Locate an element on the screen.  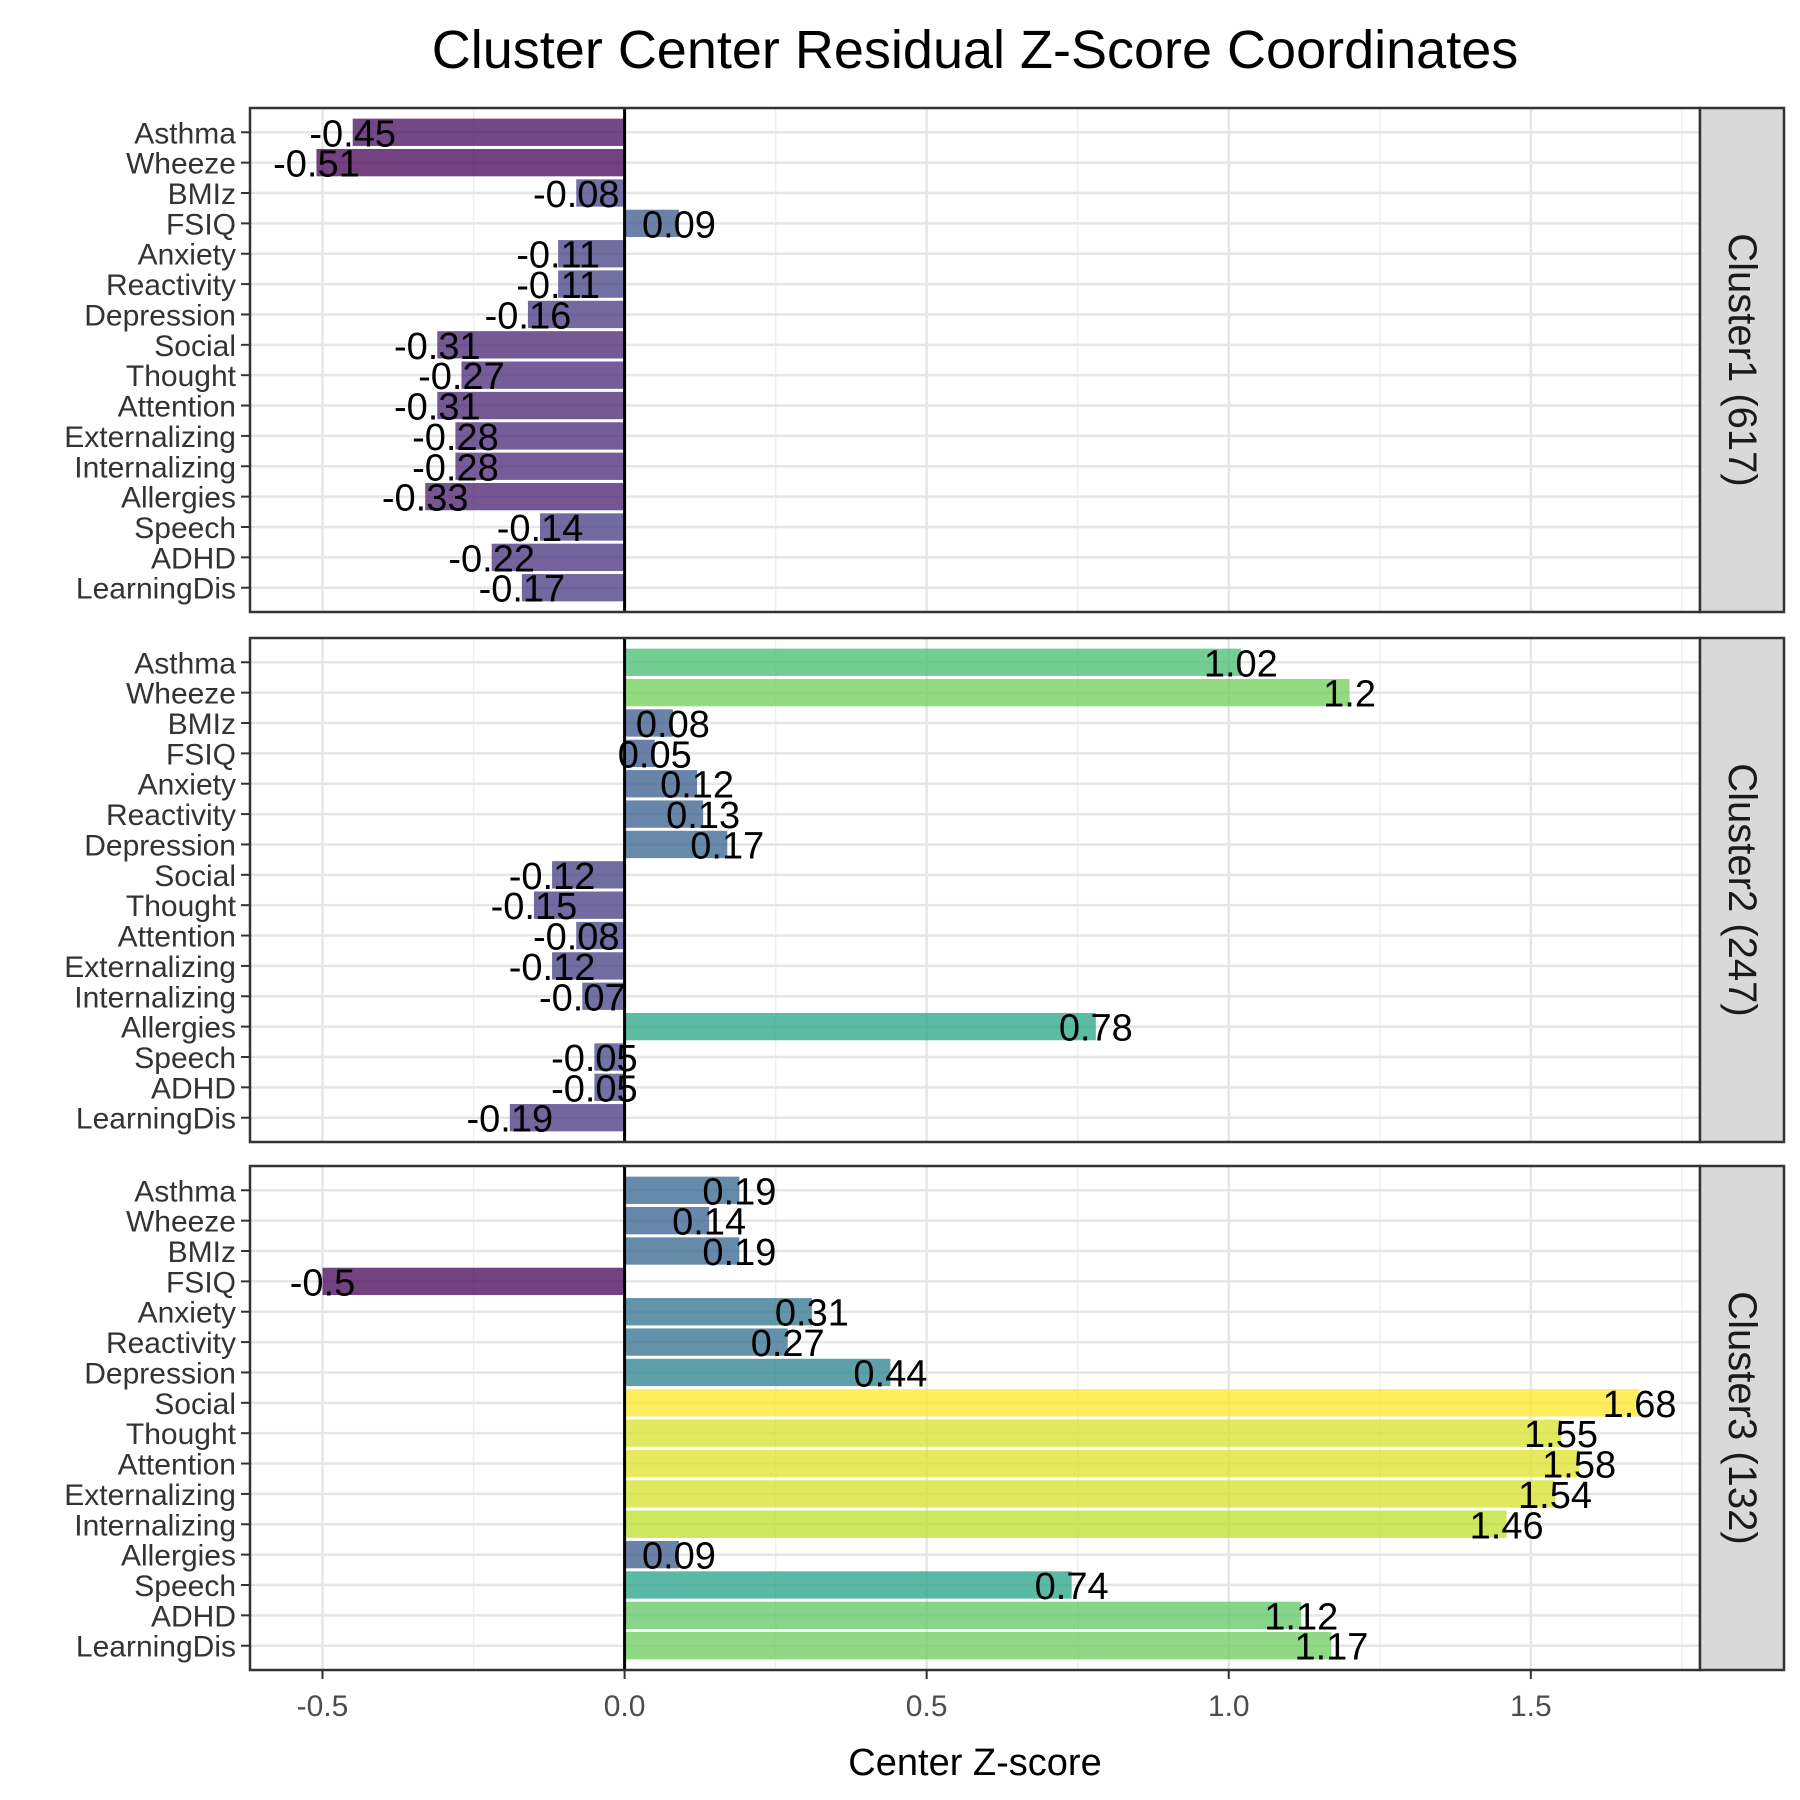
category-label: Allergies is located at coordinates (178, 498).